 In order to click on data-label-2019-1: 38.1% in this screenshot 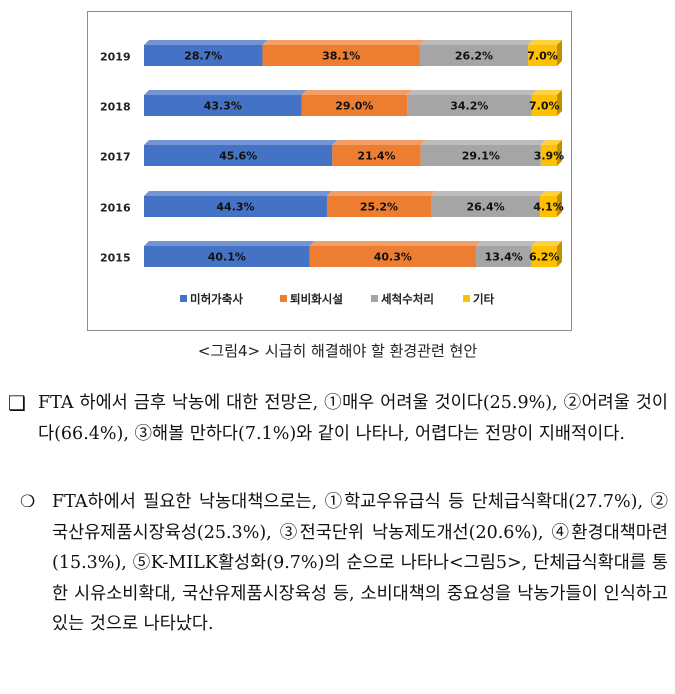, I will do `click(341, 56)`.